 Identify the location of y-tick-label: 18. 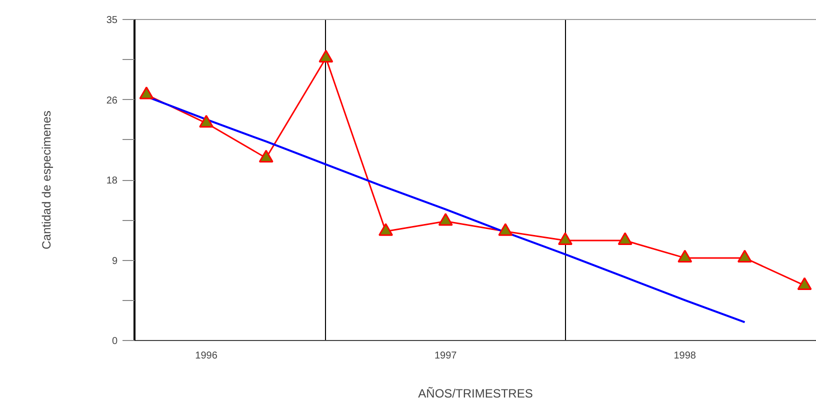
(112, 181).